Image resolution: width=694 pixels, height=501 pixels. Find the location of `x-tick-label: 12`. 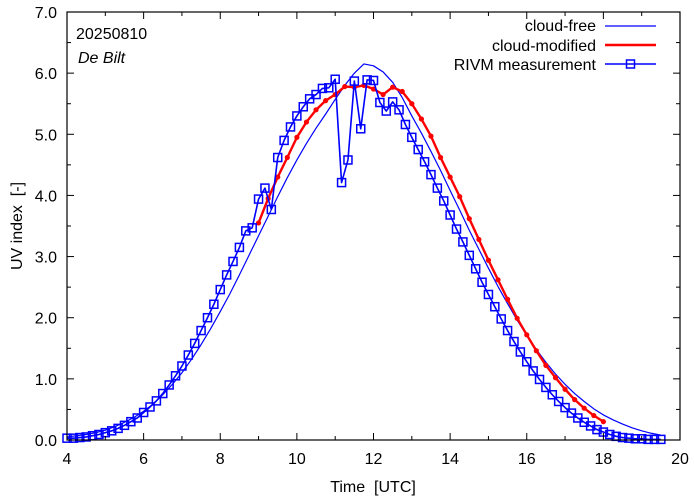

x-tick-label: 12 is located at coordinates (374, 459).